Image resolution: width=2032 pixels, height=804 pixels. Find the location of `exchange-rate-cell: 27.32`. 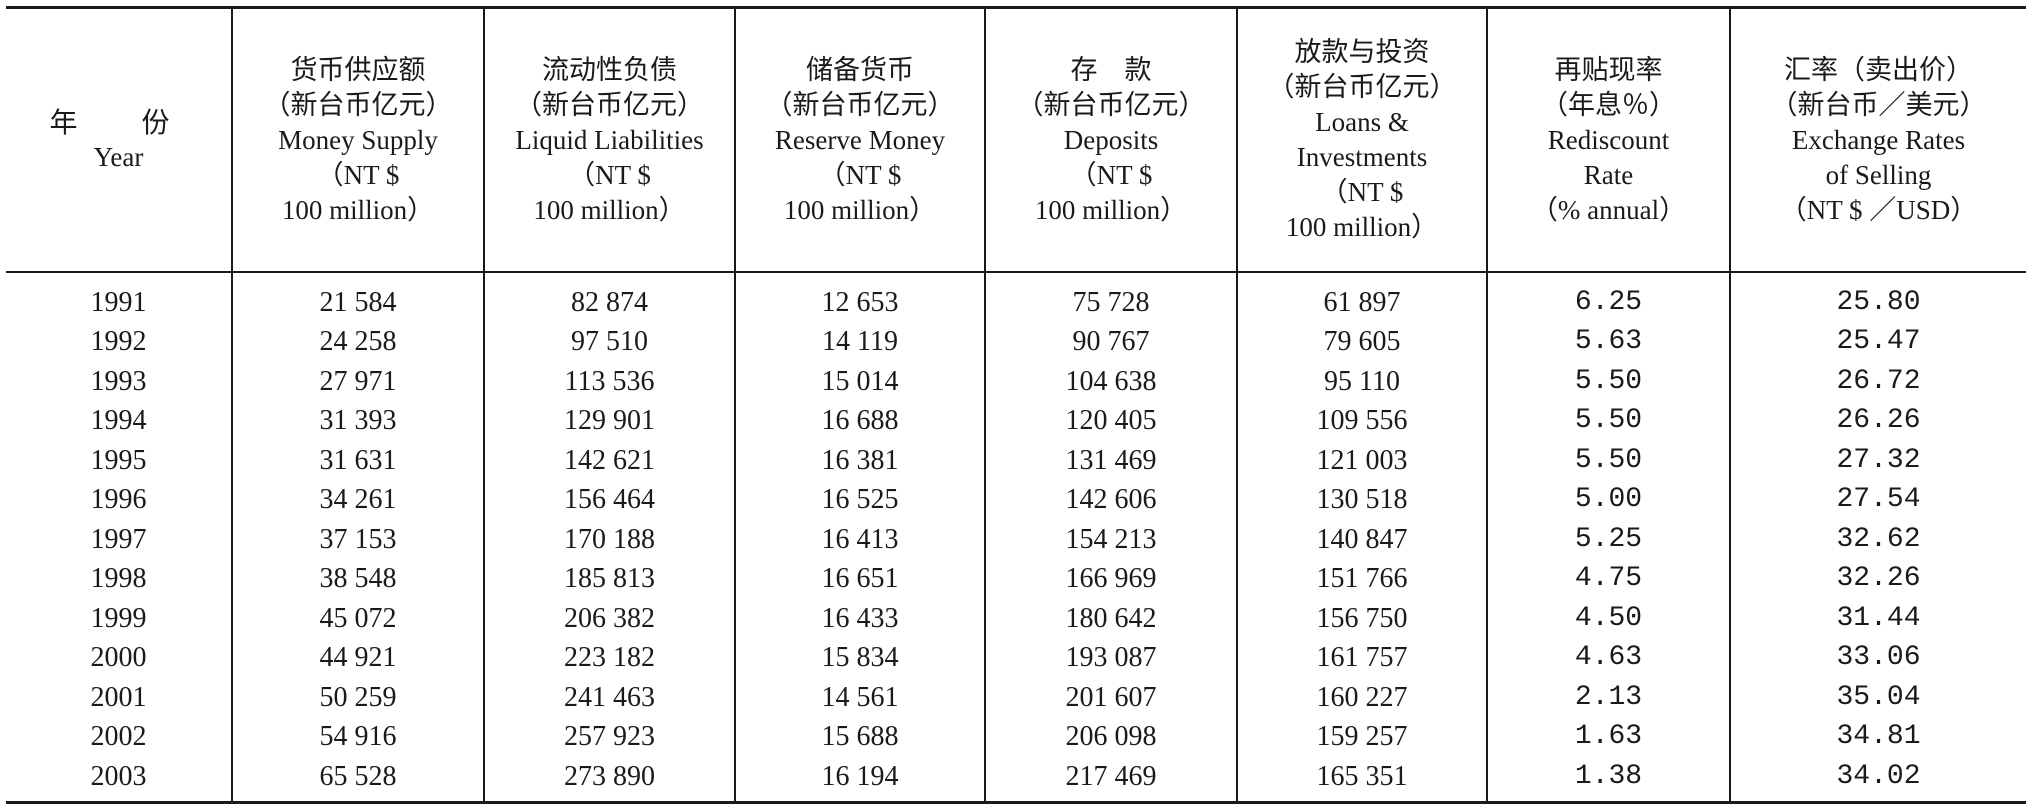

exchange-rate-cell: 27.32 is located at coordinates (1878, 460).